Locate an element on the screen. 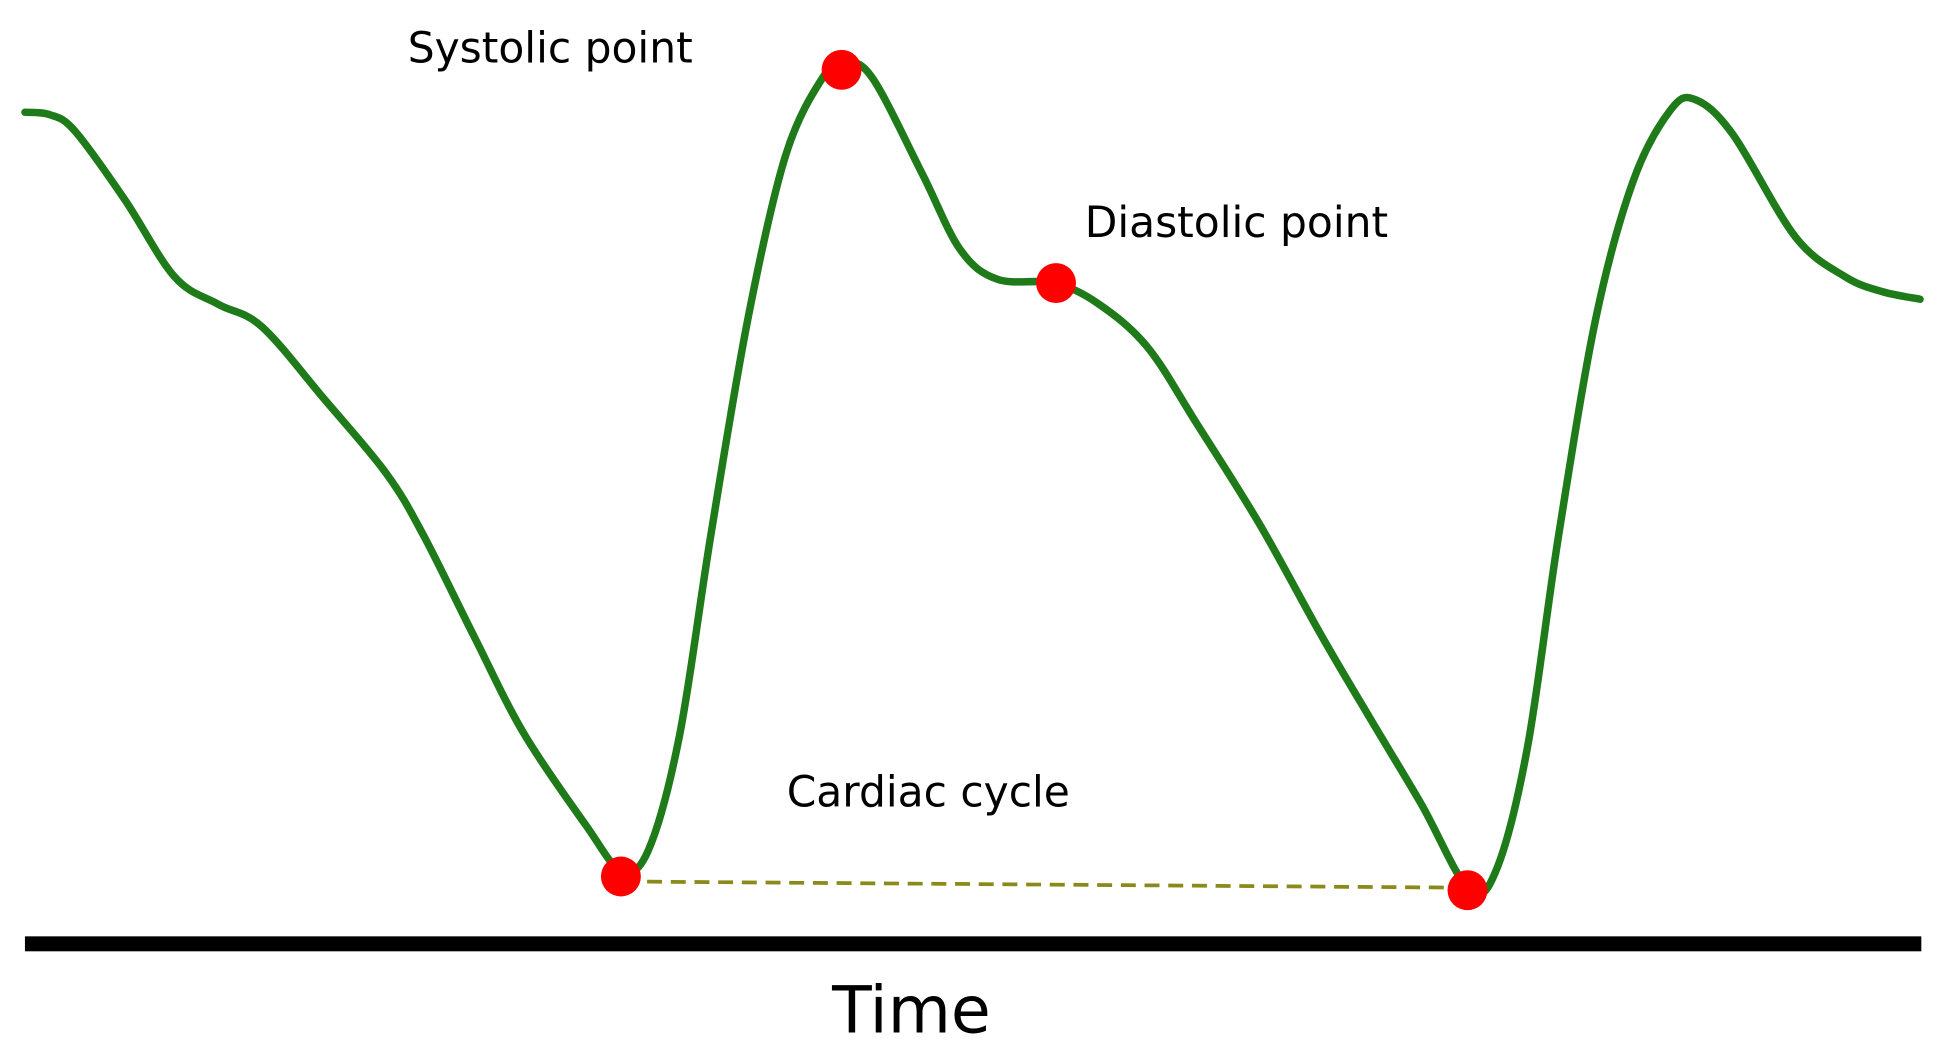 Image resolution: width=1945 pixels, height=1064 pixels. diastolic-label: Diastolic point is located at coordinates (1236, 222).